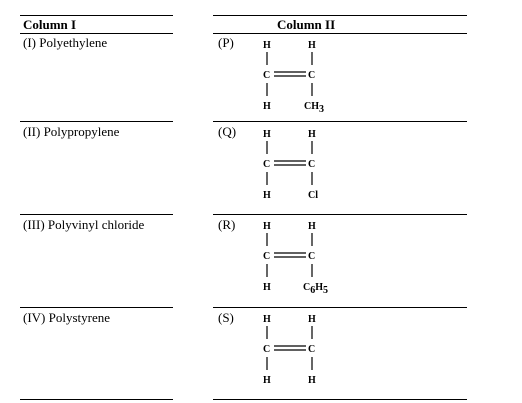  Describe the element at coordinates (50, 24) in the screenshot. I see `column-i-header: Column I` at that location.